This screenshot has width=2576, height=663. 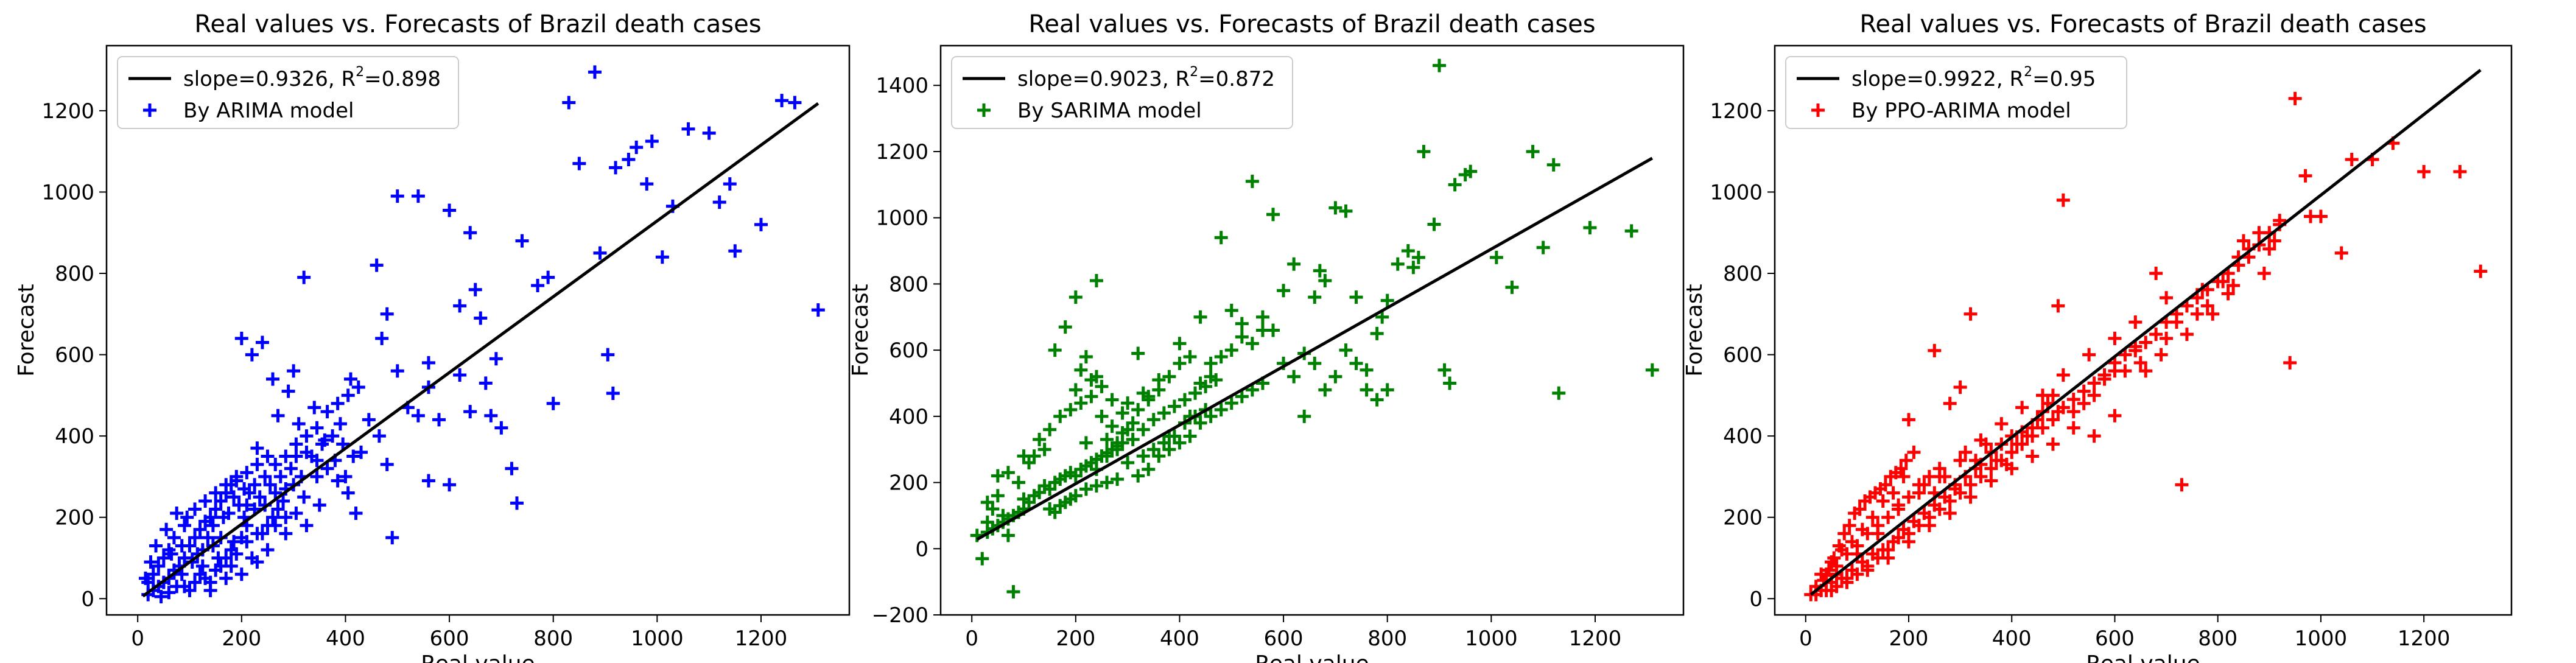 What do you see at coordinates (1122, 92) in the screenshot?
I see `legend-box` at bounding box center [1122, 92].